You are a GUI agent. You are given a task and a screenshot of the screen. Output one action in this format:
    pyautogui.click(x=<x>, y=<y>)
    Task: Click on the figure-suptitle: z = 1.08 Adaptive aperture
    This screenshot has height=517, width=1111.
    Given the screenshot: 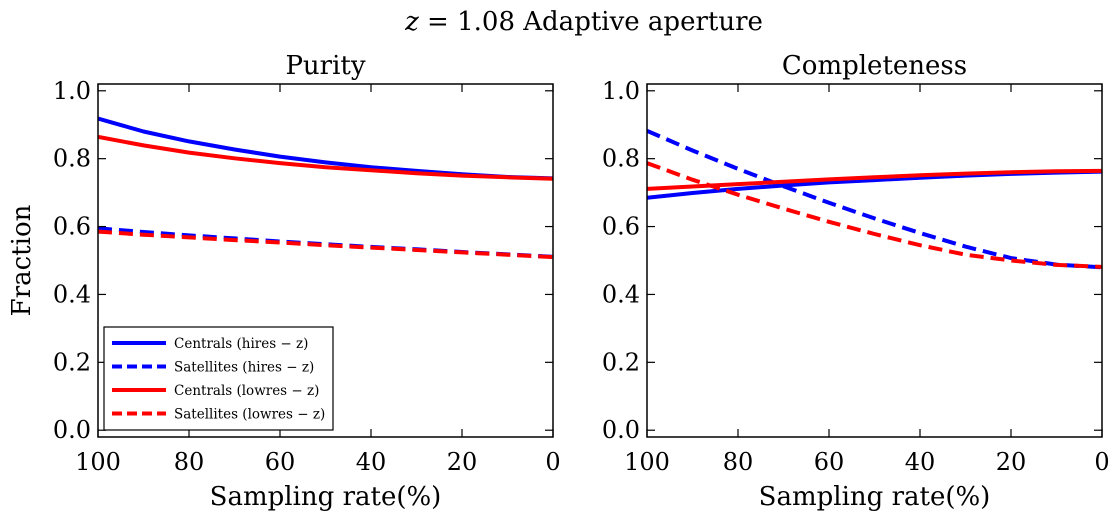 What is the action you would take?
    pyautogui.click(x=583, y=22)
    